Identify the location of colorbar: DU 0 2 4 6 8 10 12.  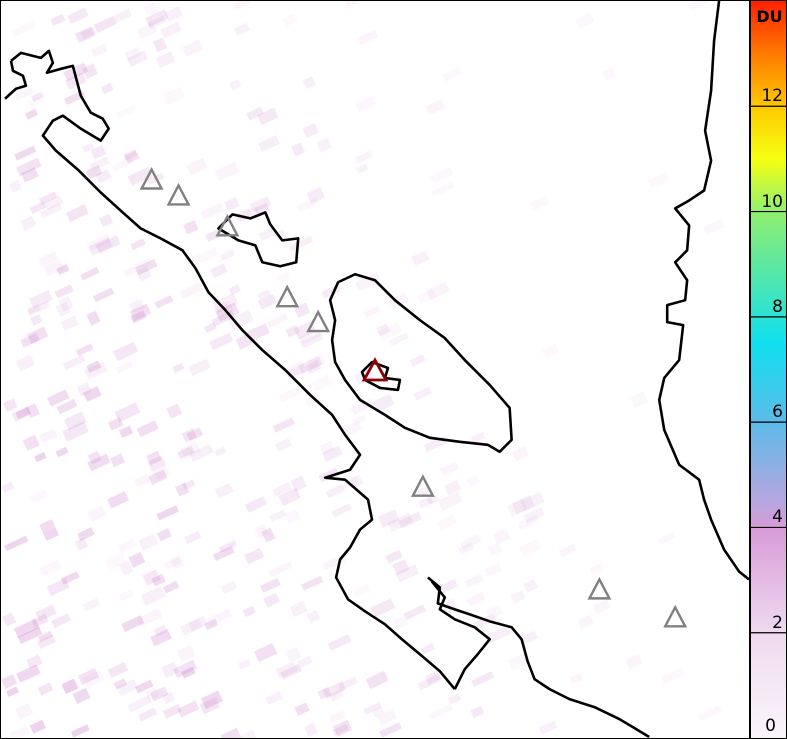
(768, 369).